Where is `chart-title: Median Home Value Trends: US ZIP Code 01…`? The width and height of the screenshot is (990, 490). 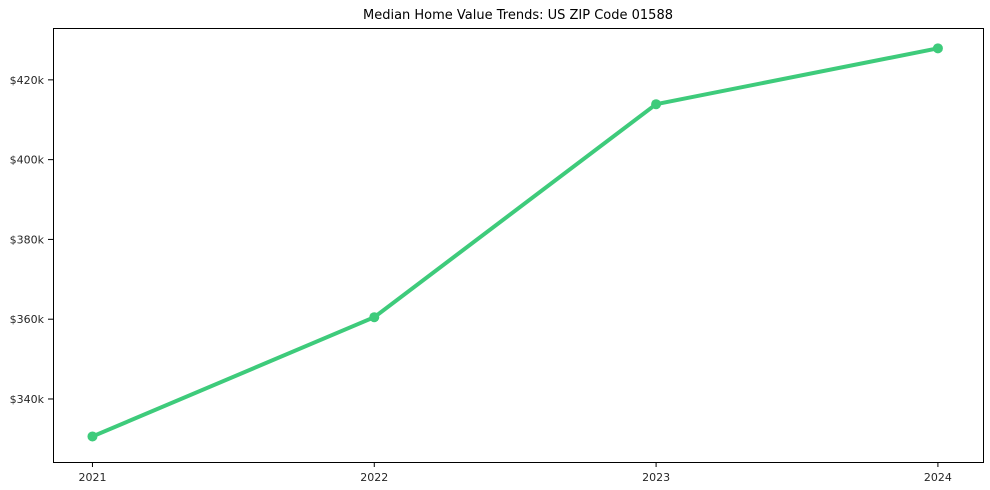
chart-title: Median Home Value Trends: US ZIP Code 01… is located at coordinates (517, 15).